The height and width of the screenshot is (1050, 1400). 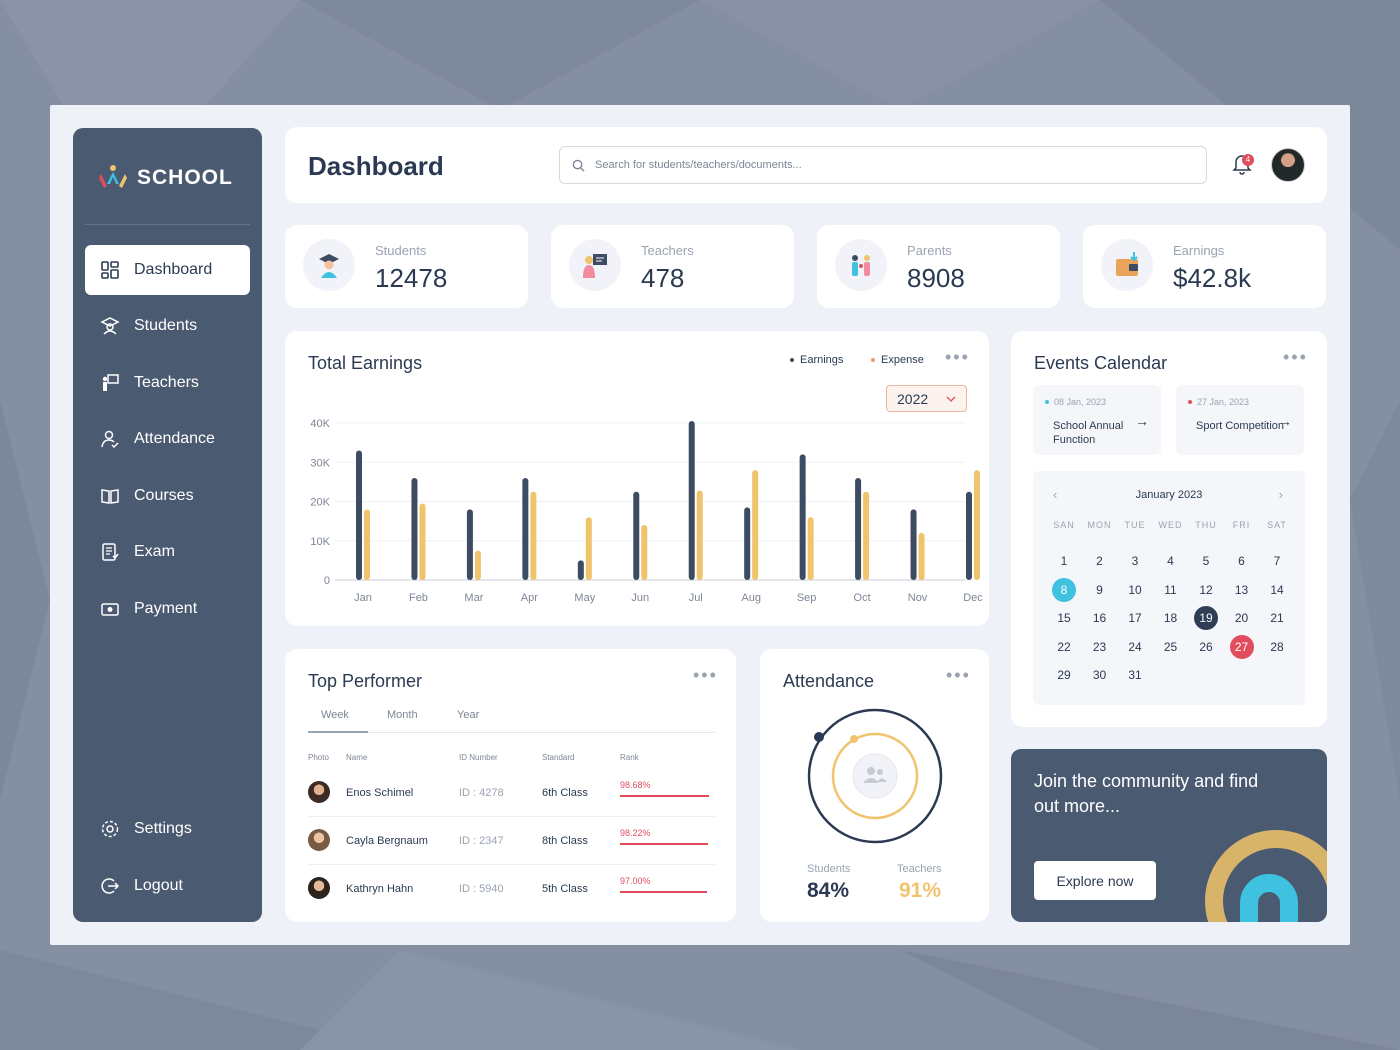 I want to click on calendar-day: 29, so click(x=1064, y=675).